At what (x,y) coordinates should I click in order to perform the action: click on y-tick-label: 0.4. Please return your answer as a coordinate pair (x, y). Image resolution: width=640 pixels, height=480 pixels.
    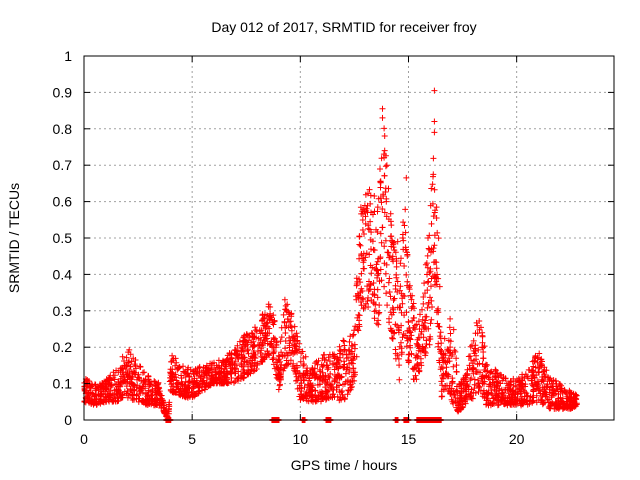
    Looking at the image, I should click on (63, 274).